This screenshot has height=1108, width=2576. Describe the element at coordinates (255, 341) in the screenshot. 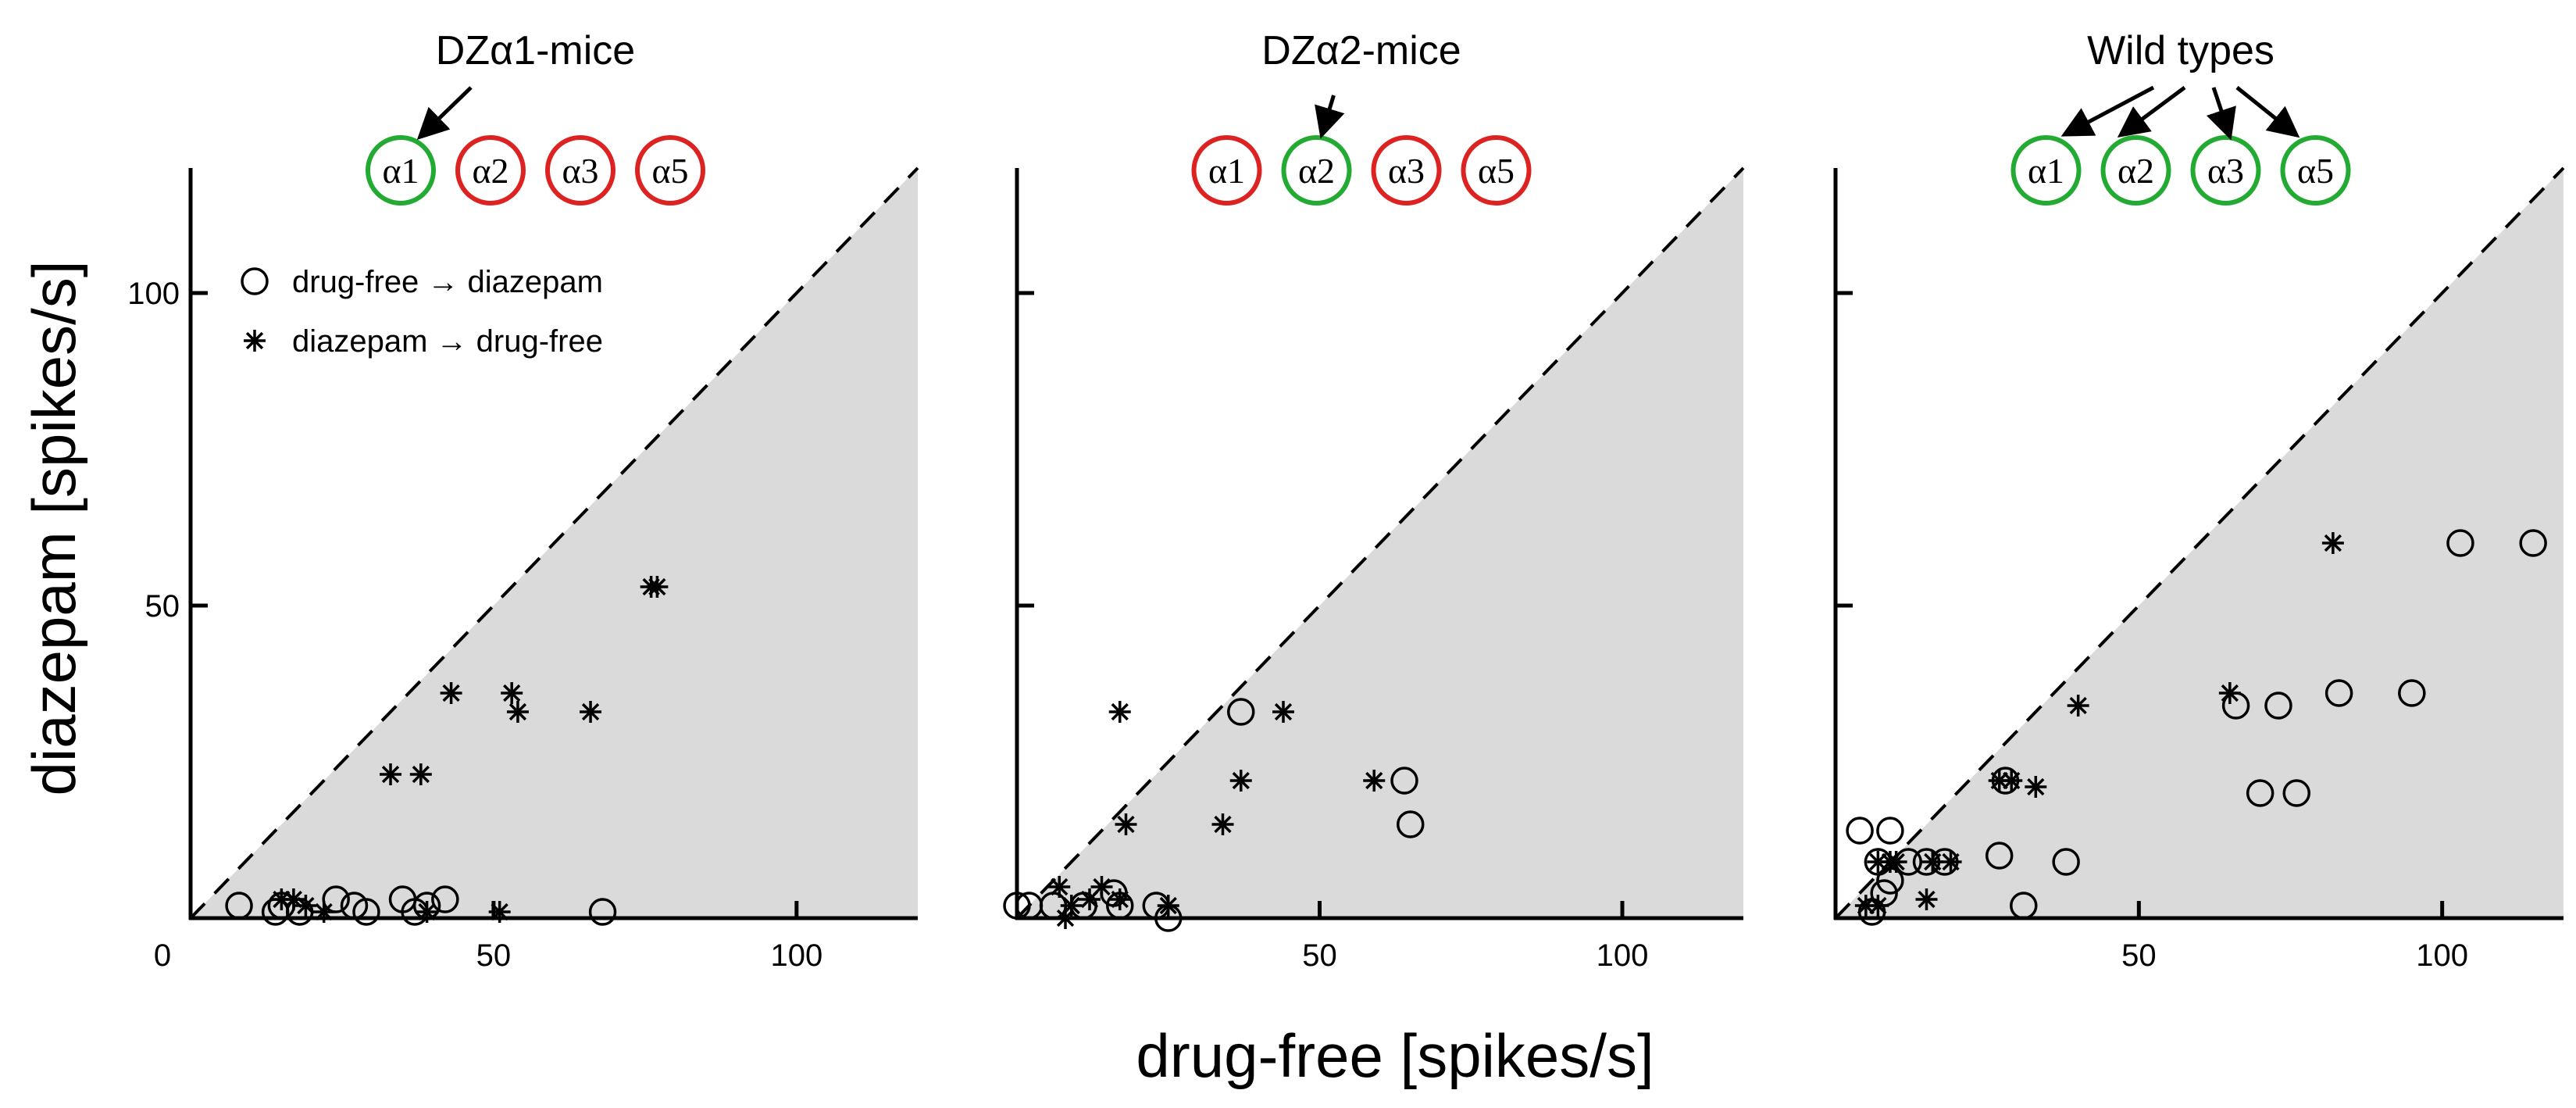

I see `legend-star-icon` at that location.